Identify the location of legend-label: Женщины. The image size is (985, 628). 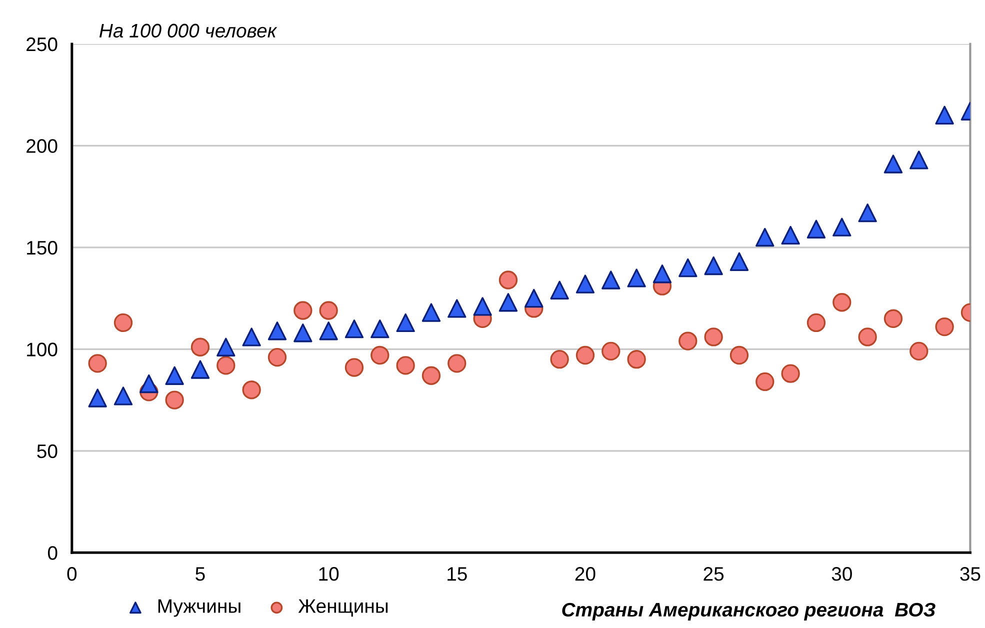
(343, 608).